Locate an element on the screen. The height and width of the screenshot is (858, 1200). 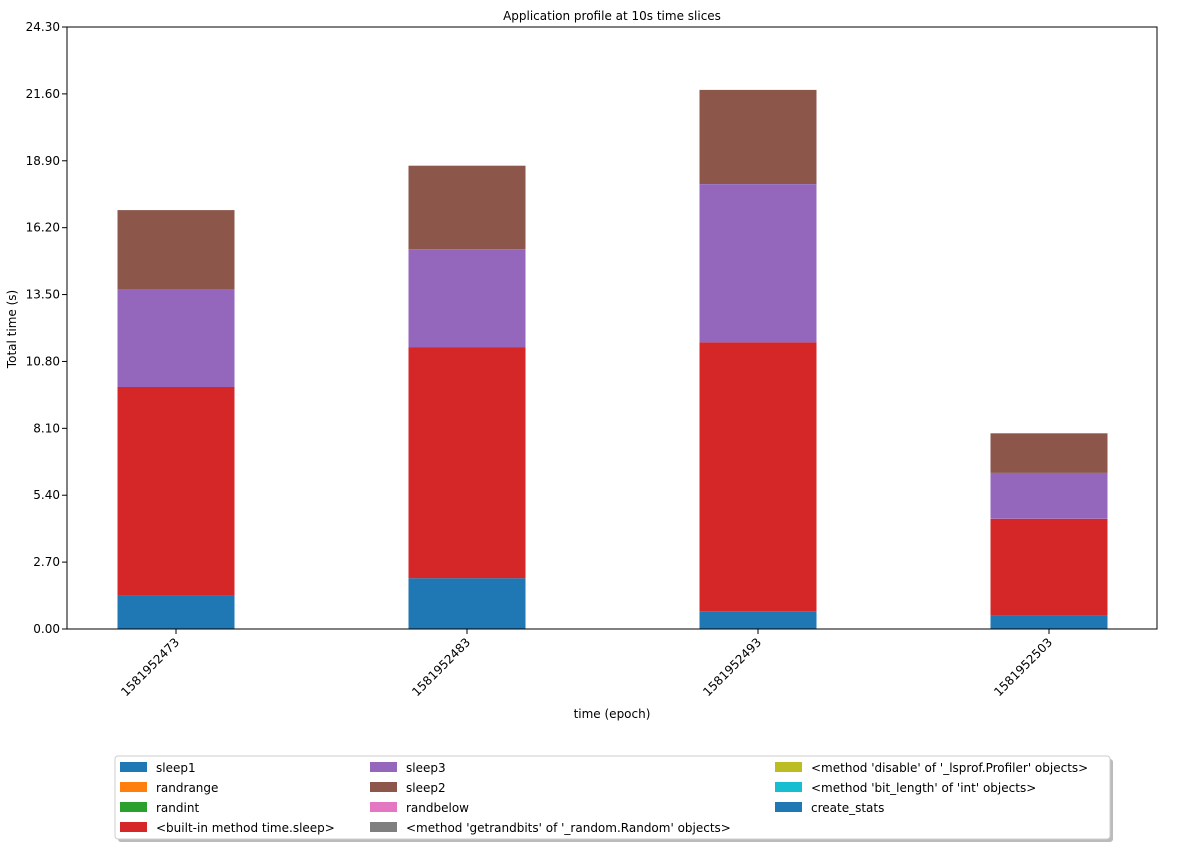
legend-label: create_stats is located at coordinates (847, 808).